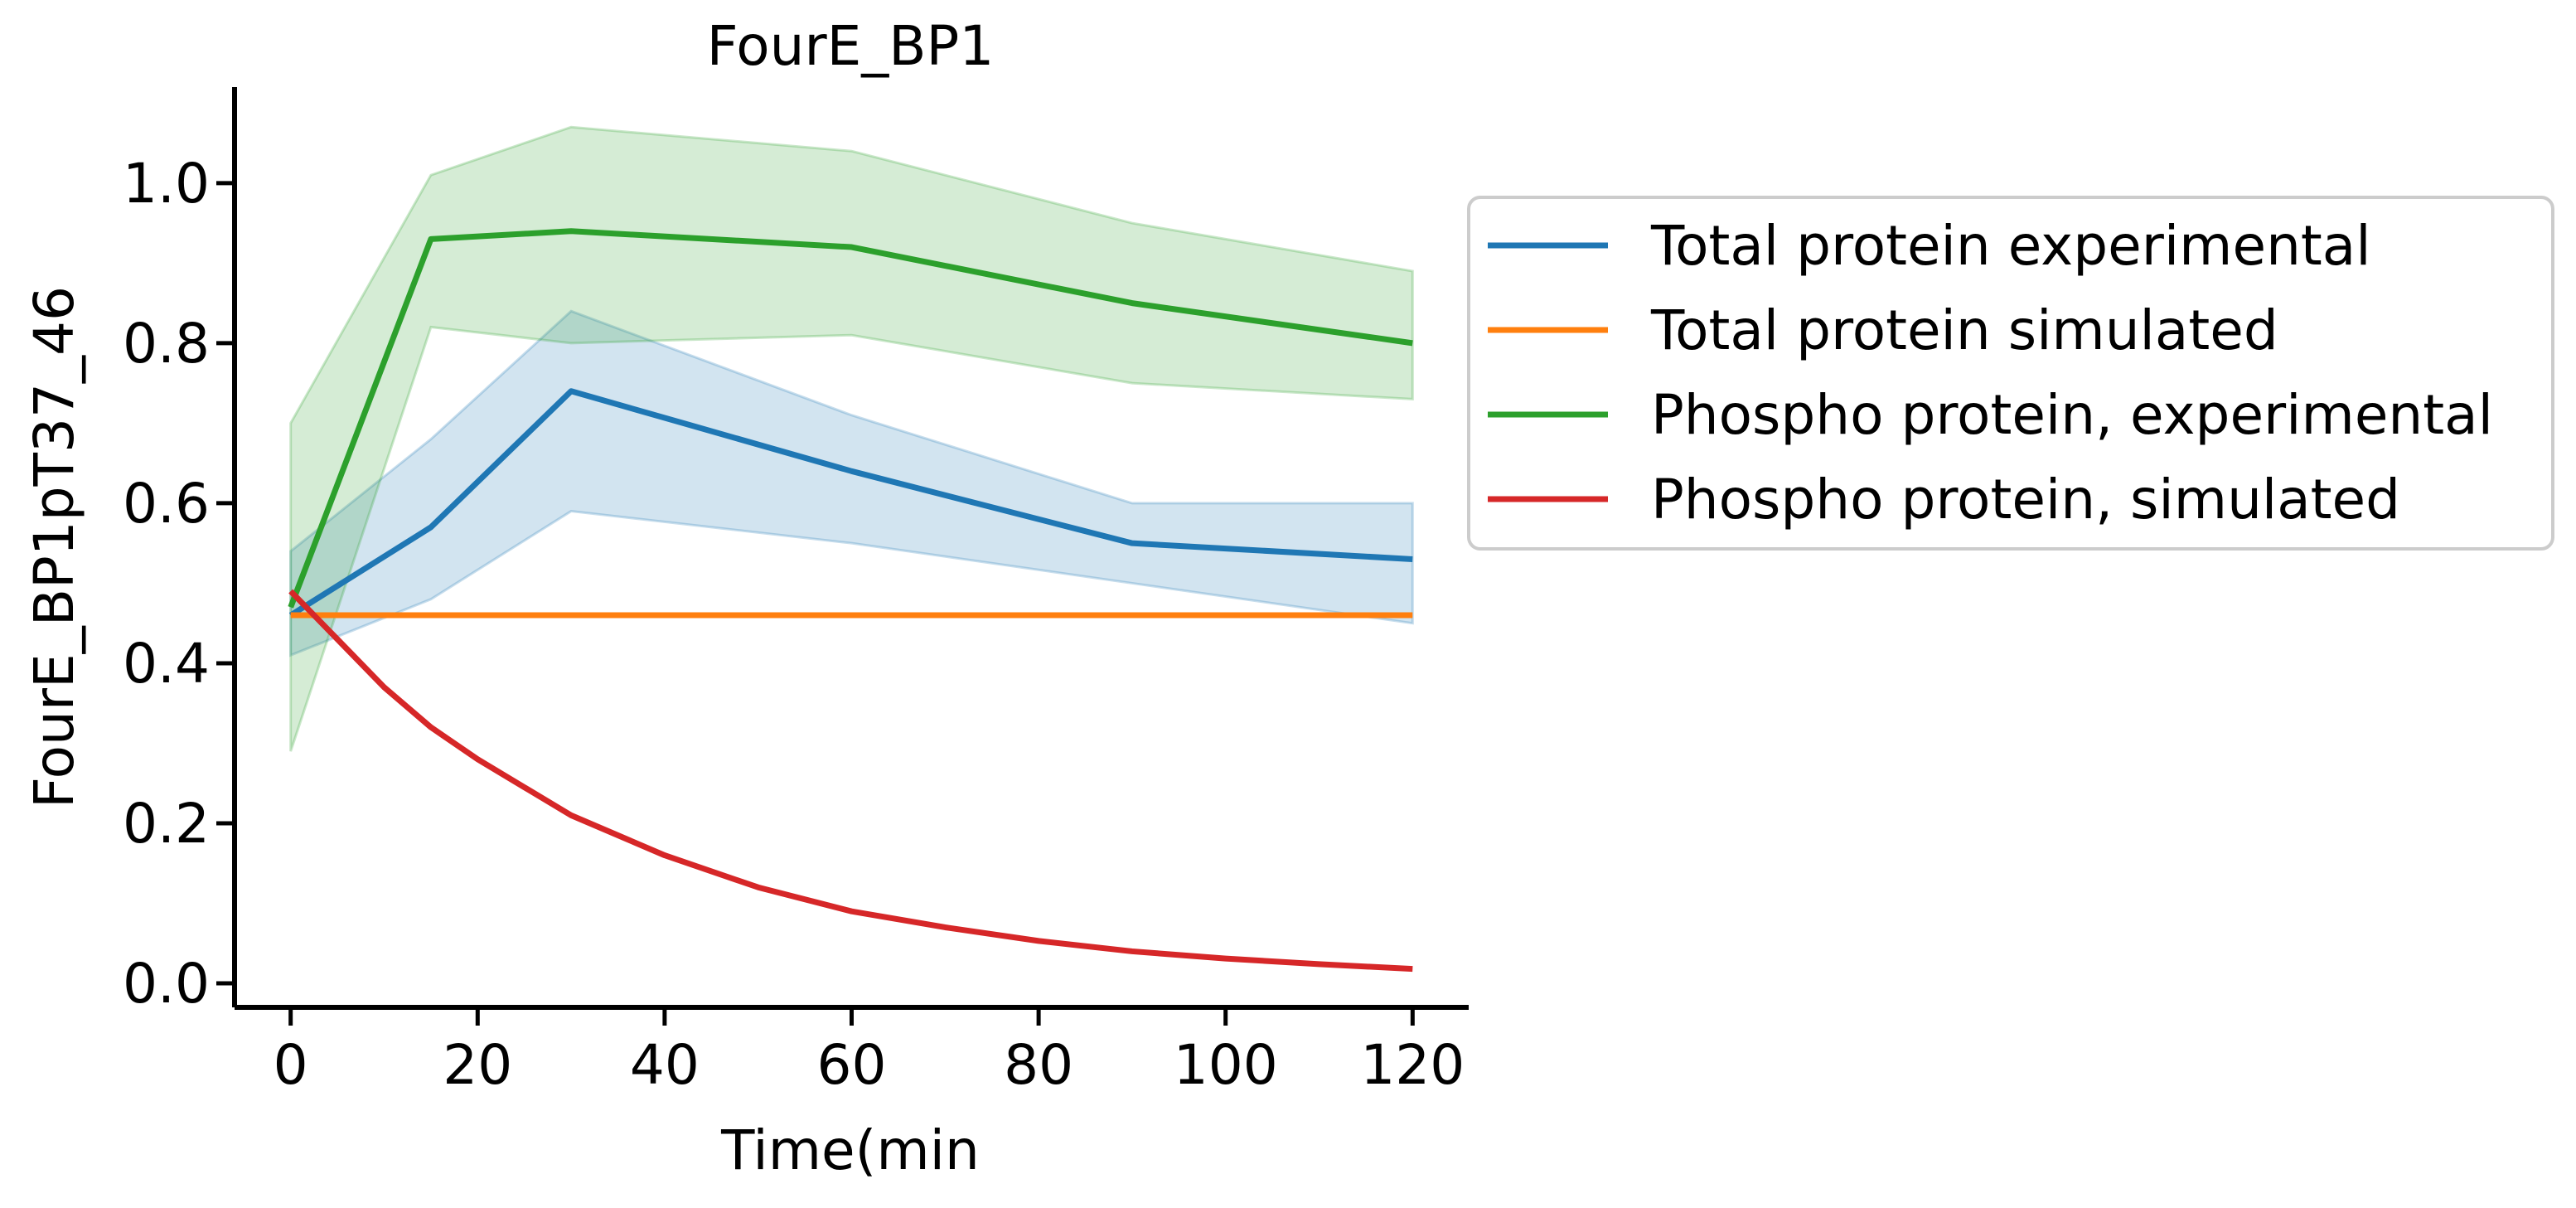 The image size is (2576, 1208). What do you see at coordinates (665, 1065) in the screenshot?
I see `x-tick-label: 40` at bounding box center [665, 1065].